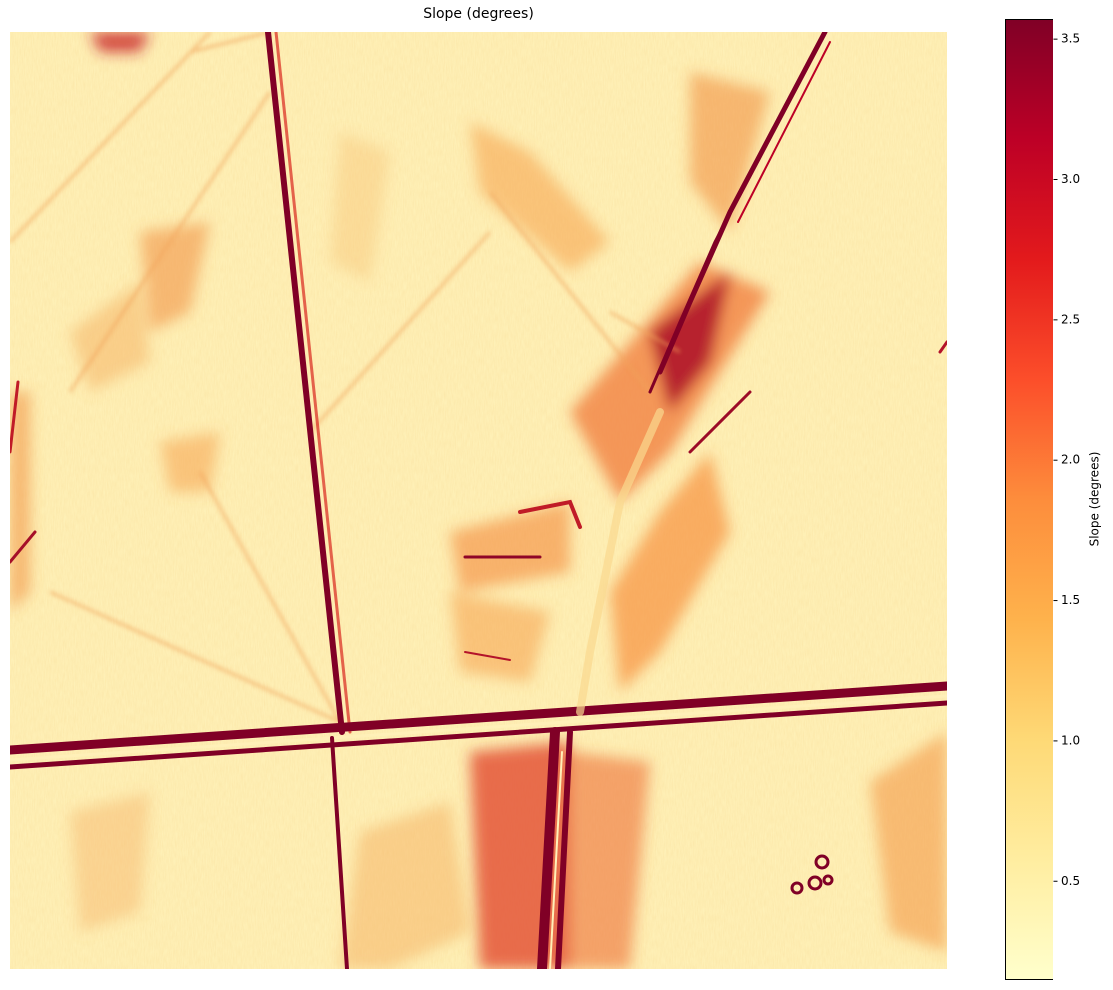 The height and width of the screenshot is (990, 1113). Describe the element at coordinates (1070, 460) in the screenshot. I see `colorbar-tick-label: 2.0` at that location.